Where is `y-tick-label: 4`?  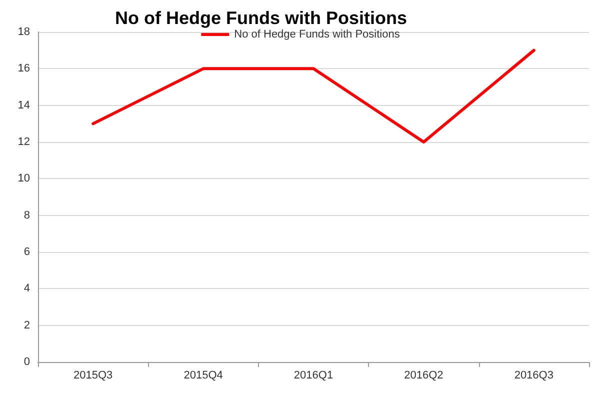
y-tick-label: 4 is located at coordinates (27, 288).